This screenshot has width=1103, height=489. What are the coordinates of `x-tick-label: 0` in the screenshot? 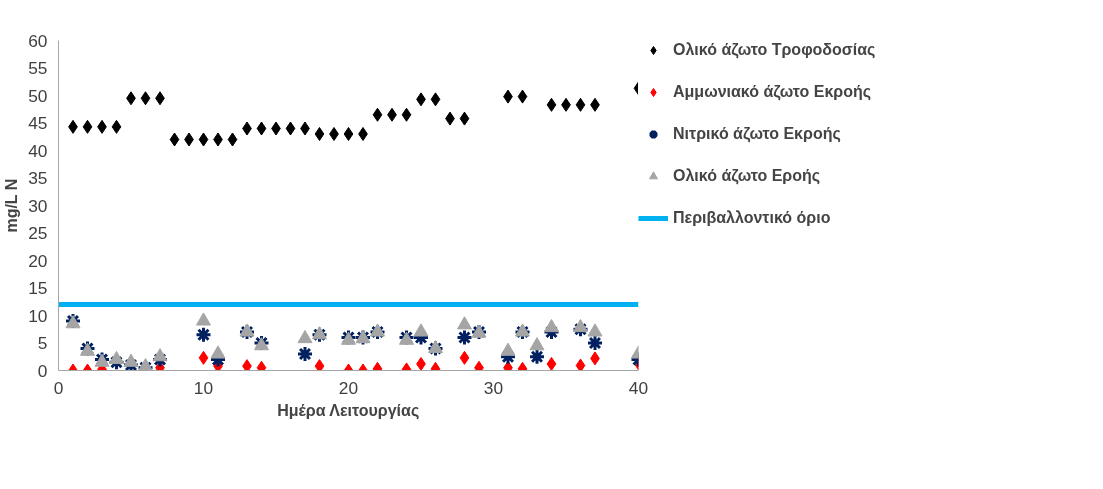 It's located at (58, 387).